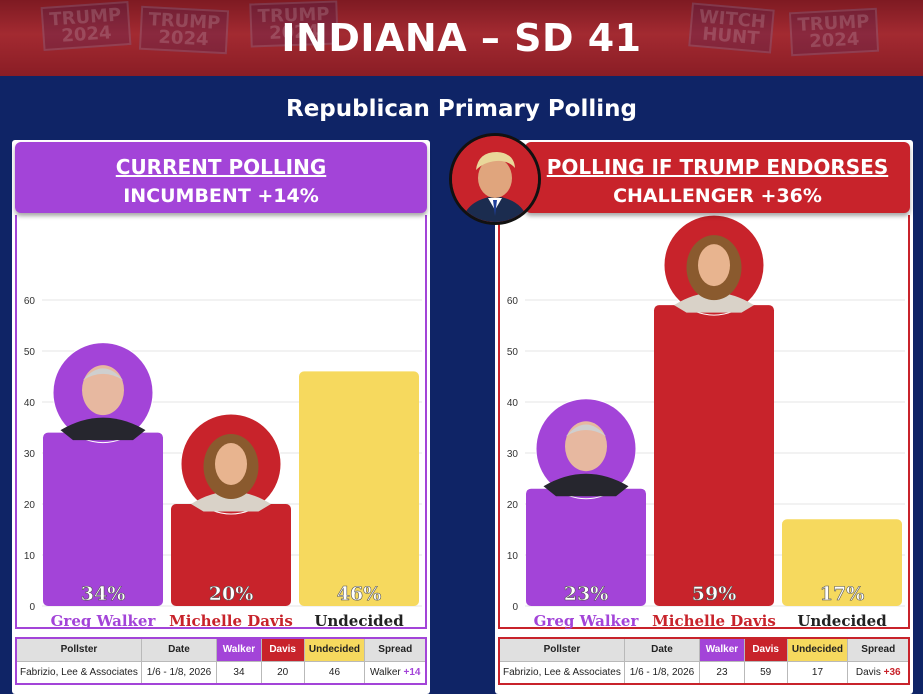  Describe the element at coordinates (385, 672) in the screenshot. I see `spread-name: Walker` at that location.